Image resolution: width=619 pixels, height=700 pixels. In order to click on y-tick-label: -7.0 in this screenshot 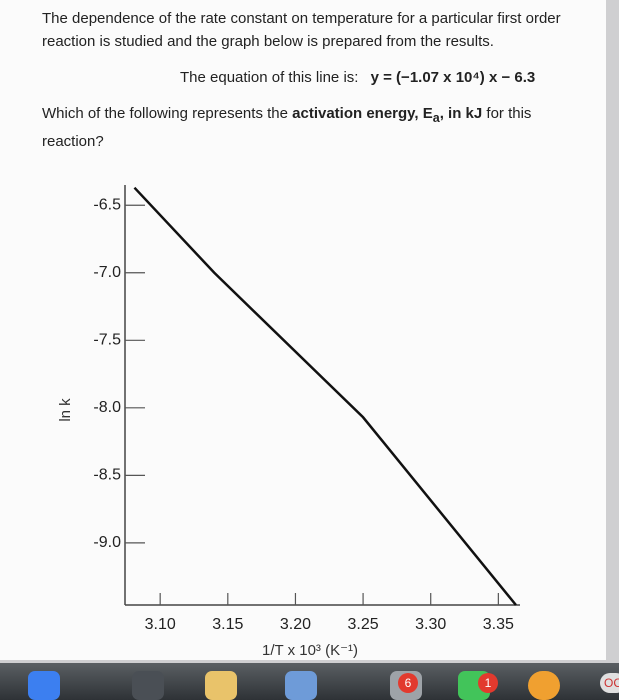, I will do `click(107, 272)`.